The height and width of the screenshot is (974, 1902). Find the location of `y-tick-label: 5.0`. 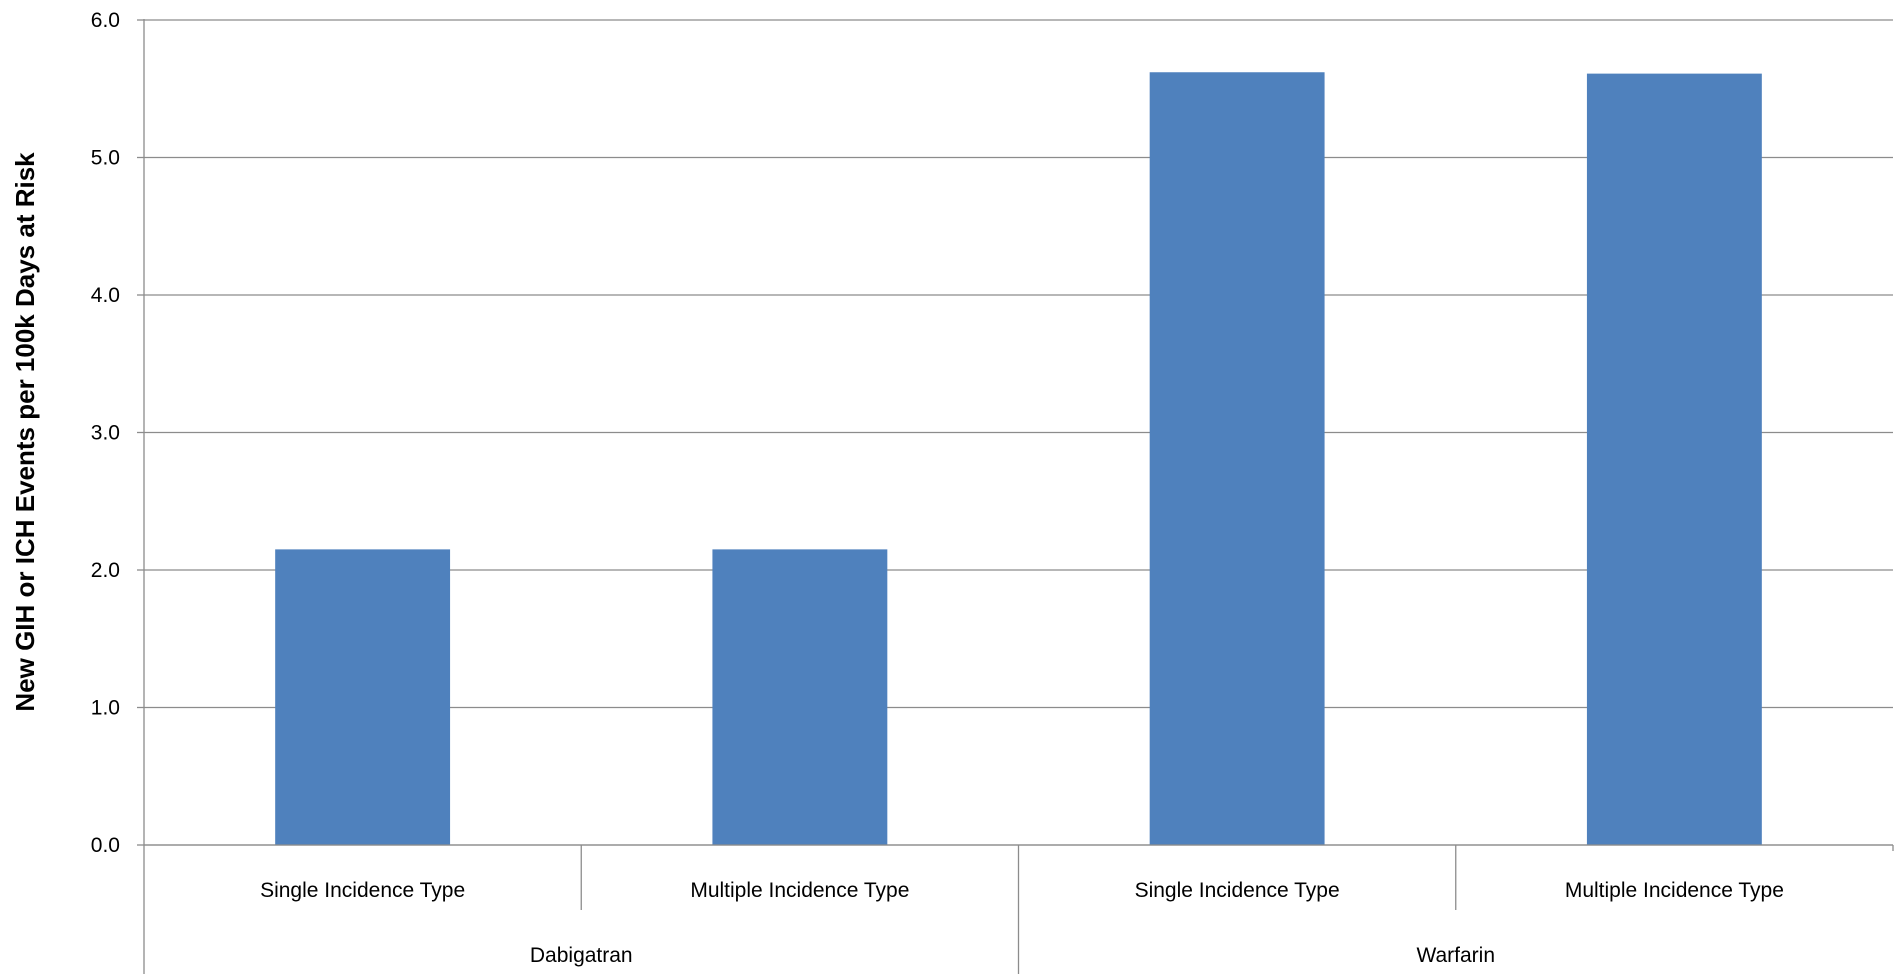

y-tick-label: 5.0 is located at coordinates (105, 158).